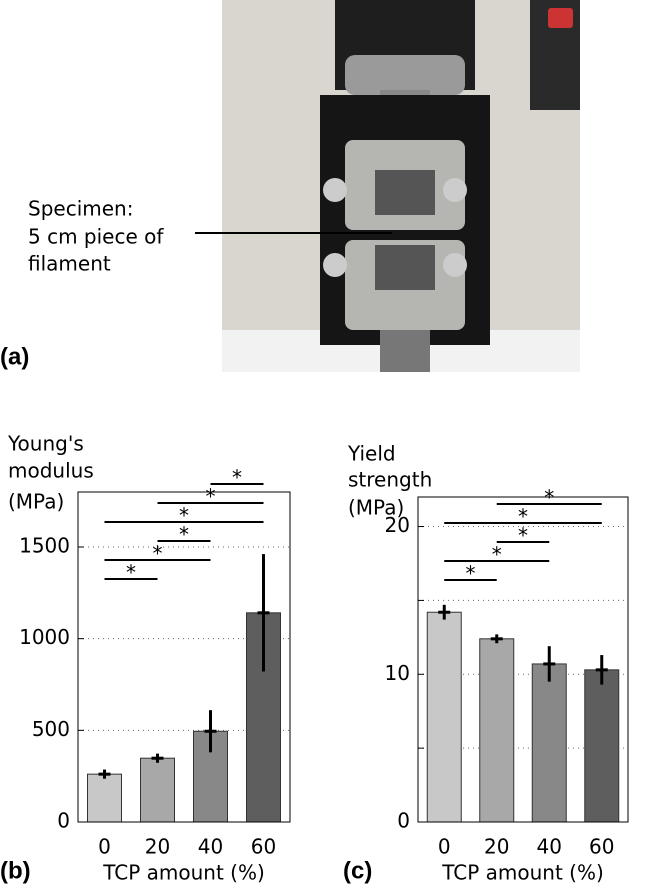 Image resolution: width=658 pixels, height=891 pixels. What do you see at coordinates (69, 264) in the screenshot?
I see `annotation: filament` at bounding box center [69, 264].